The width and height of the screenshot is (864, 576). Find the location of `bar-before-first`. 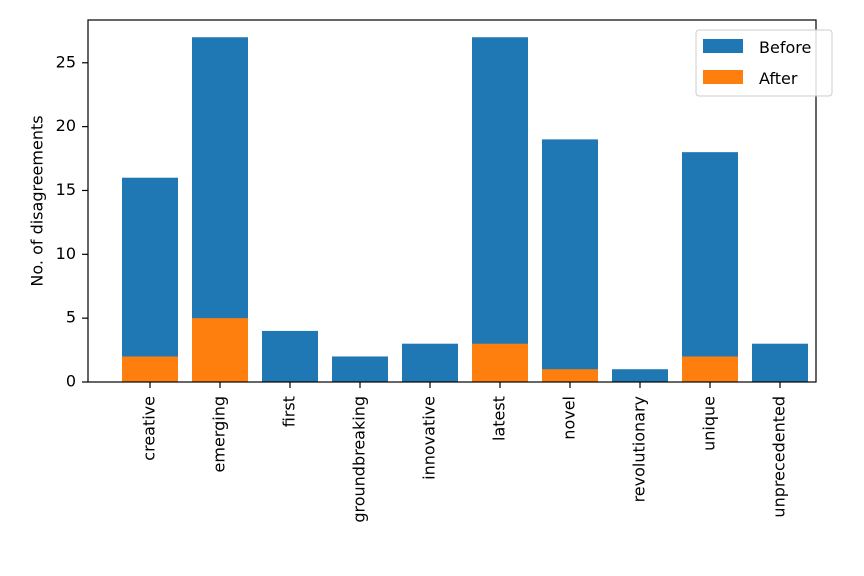

bar-before-first is located at coordinates (290, 356).